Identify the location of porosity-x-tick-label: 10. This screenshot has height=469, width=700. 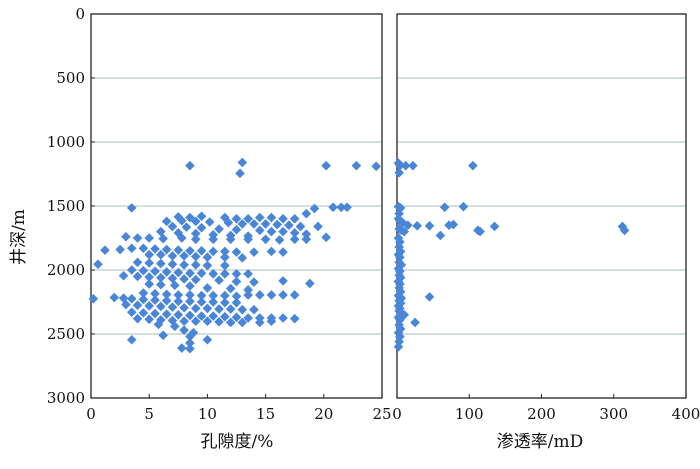
(207, 414).